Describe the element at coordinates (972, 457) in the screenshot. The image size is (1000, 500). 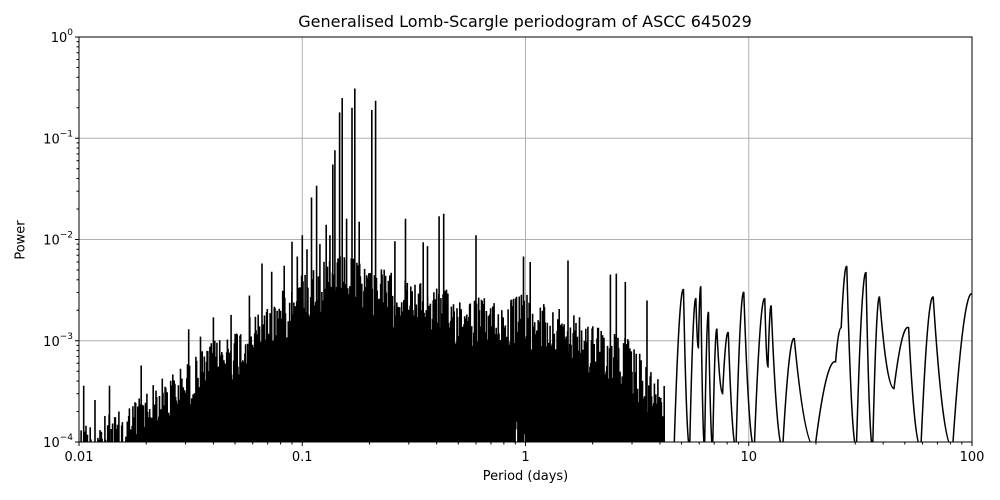
I see `x-tick-label: 100` at that location.